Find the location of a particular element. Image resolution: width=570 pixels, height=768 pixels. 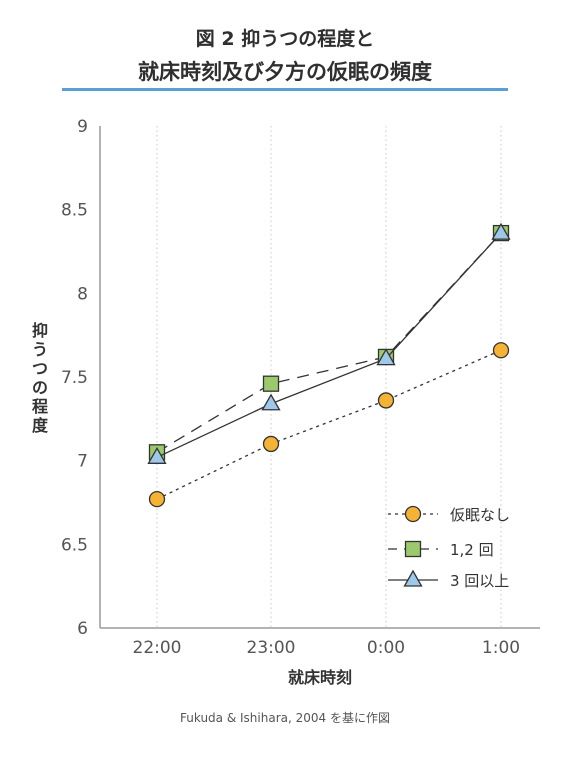

legend-marker-triangle is located at coordinates (413, 578).